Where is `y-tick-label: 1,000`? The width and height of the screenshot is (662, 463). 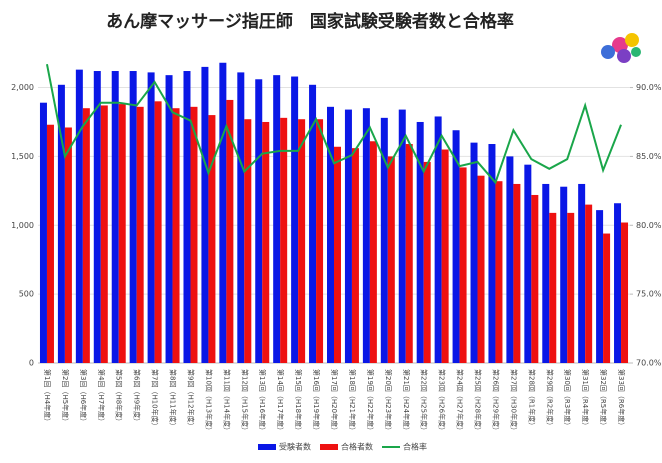
y-tick-label: 1,000 is located at coordinates (22, 225).